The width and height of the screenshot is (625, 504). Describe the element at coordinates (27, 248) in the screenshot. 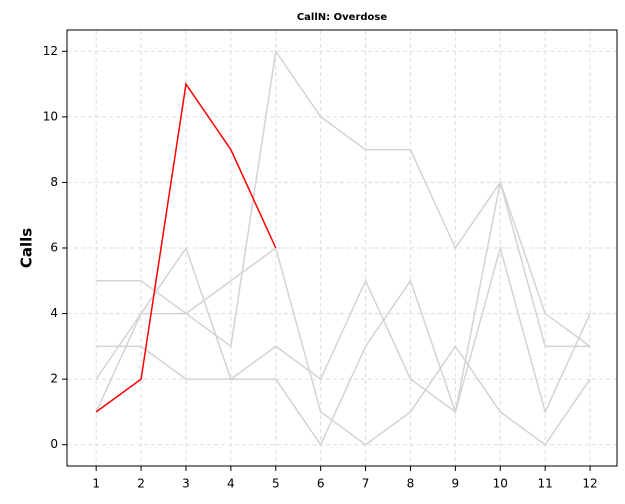

I see `y-axis-label: Calls` at that location.